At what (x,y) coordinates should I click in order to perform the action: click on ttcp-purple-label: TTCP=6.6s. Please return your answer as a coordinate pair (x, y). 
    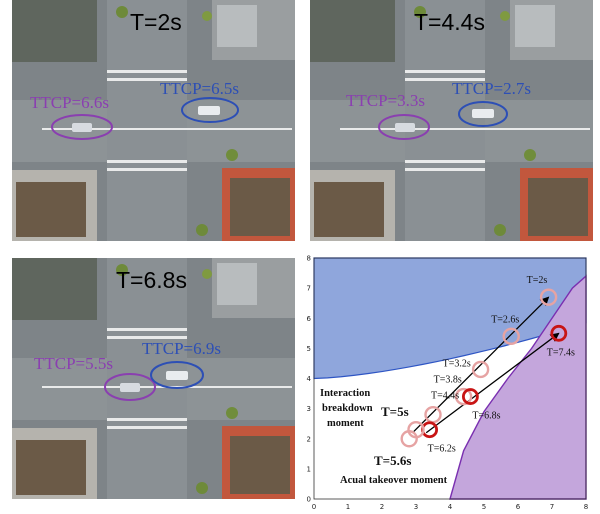
    Looking at the image, I should click on (69, 102).